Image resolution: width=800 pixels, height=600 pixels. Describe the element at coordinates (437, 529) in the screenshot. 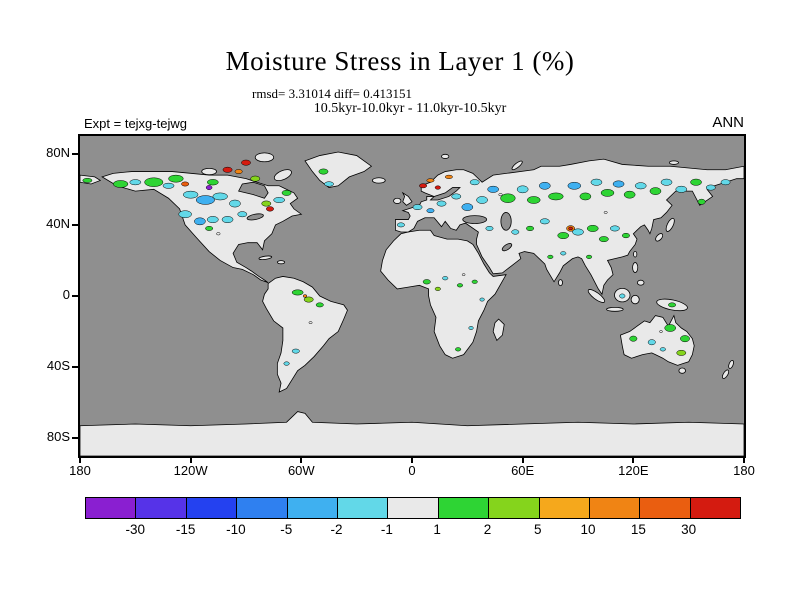

I see `colorbar-tick-label: 1` at that location.